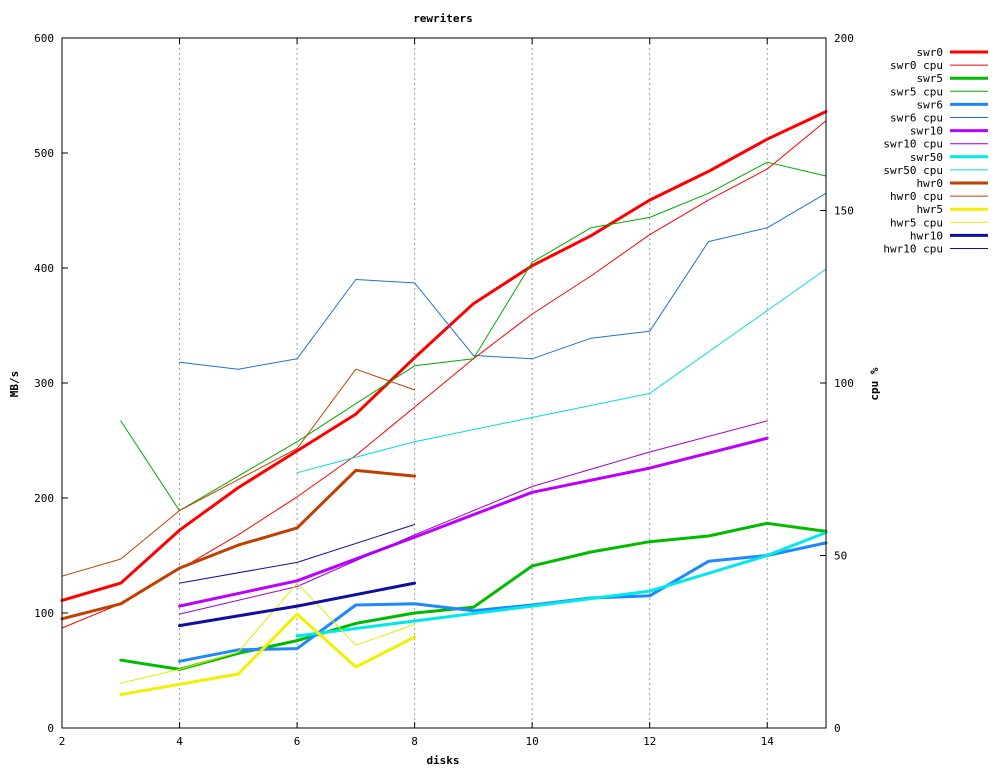 Image resolution: width=1000 pixels, height=768 pixels. Describe the element at coordinates (926, 235) in the screenshot. I see `legend-label-hwr10: hwr10` at that location.